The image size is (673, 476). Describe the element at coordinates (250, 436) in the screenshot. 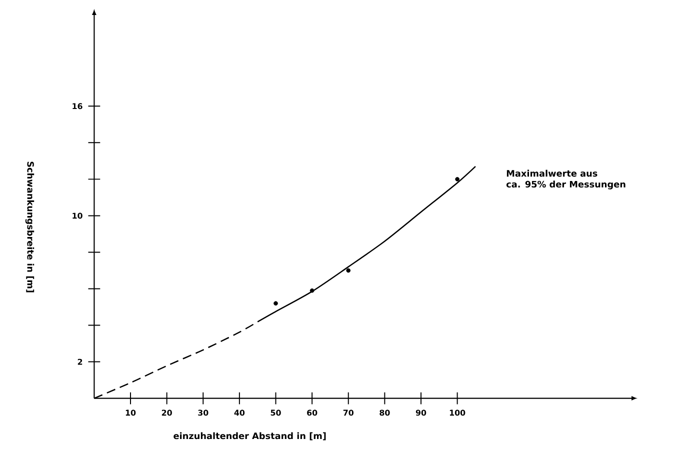

I see `x-axis-title: einzuhaltender Abstand in [m]` at that location.